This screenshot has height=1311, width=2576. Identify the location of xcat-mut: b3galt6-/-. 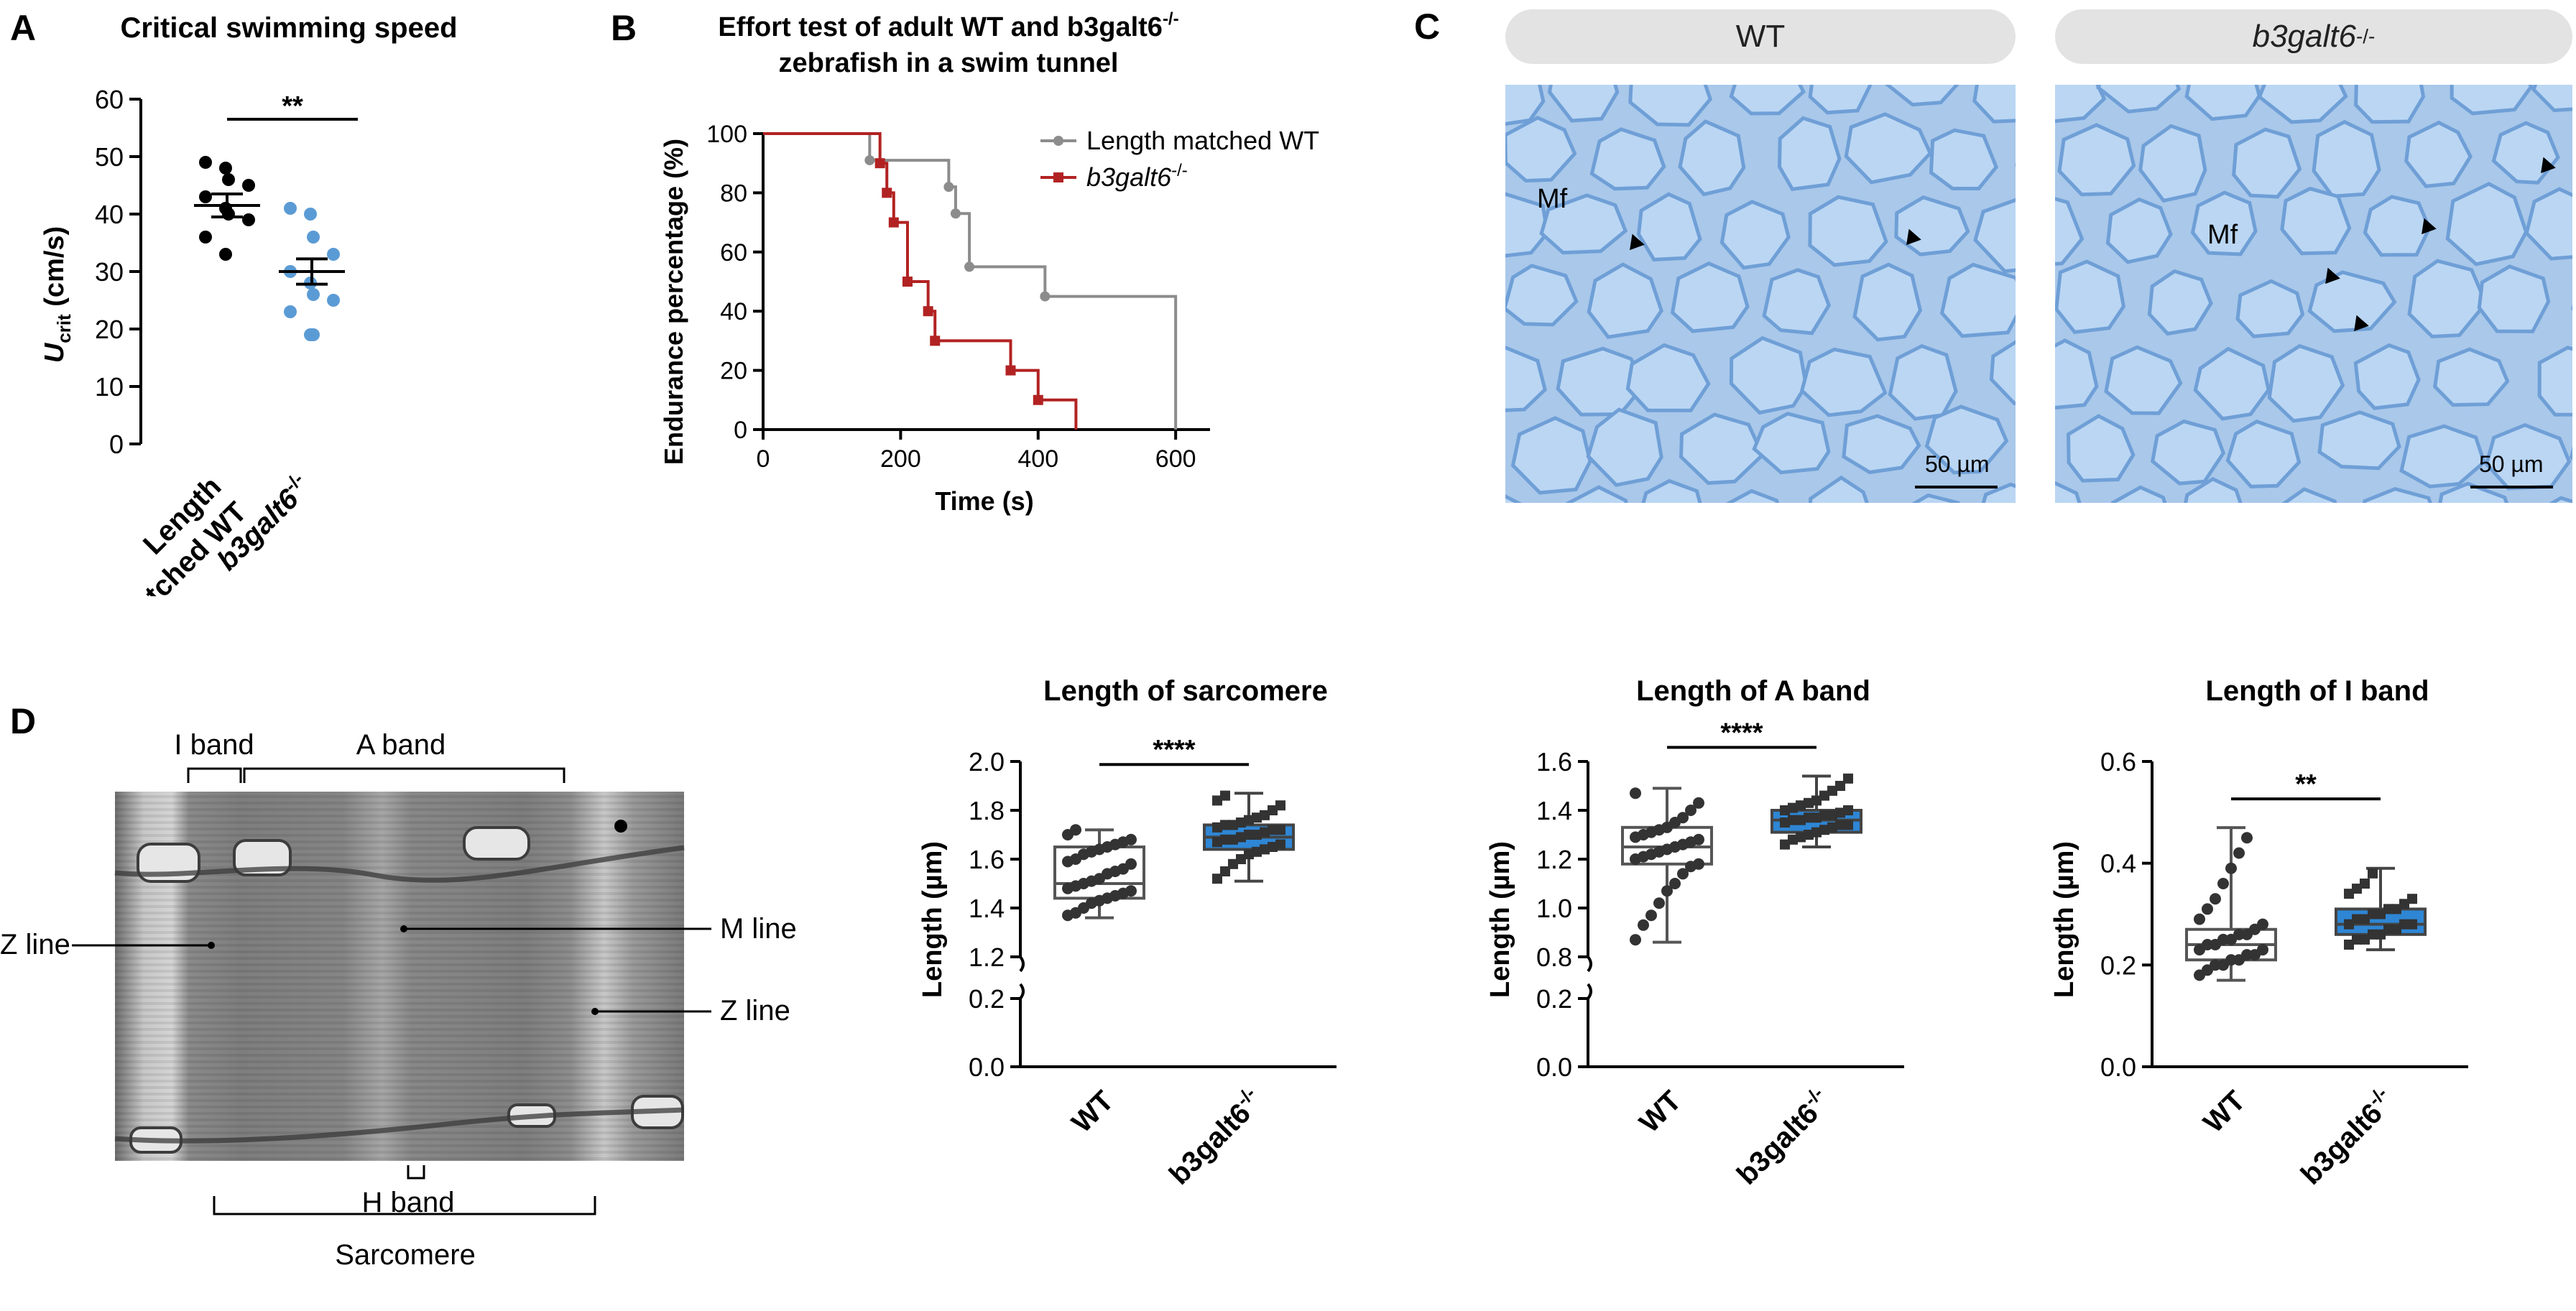
(2347, 1137).